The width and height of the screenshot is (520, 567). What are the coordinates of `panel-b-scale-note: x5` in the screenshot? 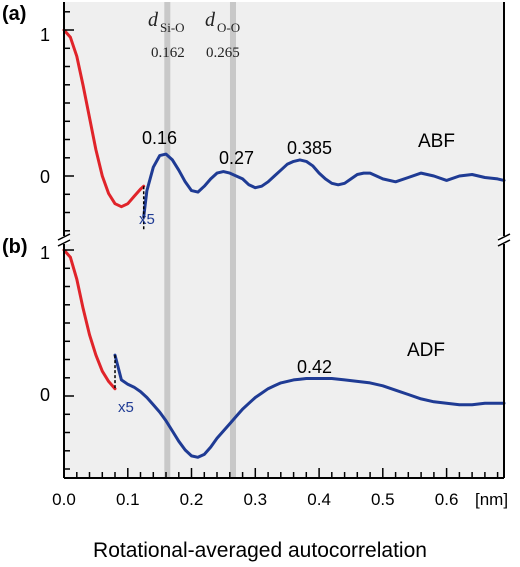 It's located at (126, 407).